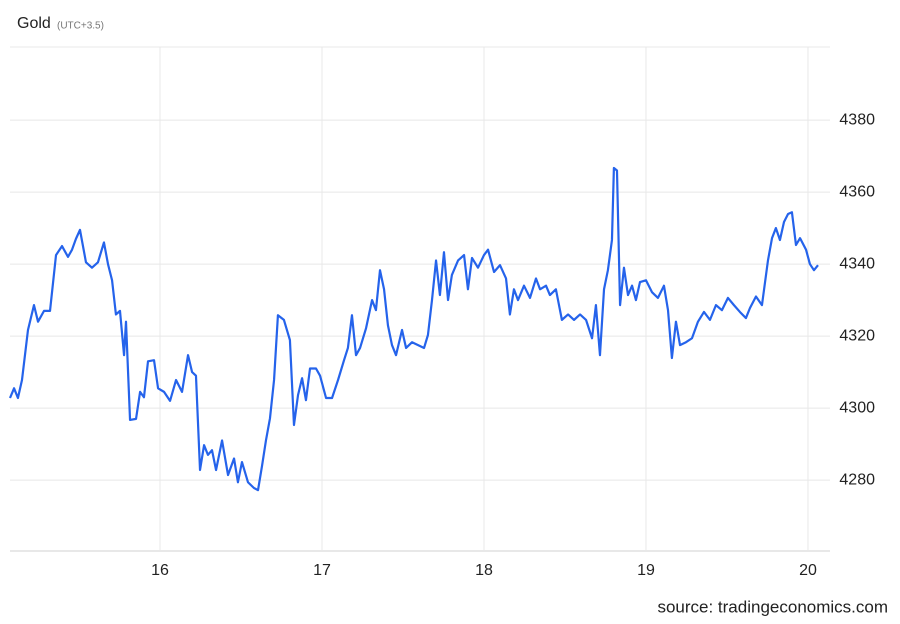 This screenshot has height=624, width=900. I want to click on x-tick-label: 17, so click(322, 570).